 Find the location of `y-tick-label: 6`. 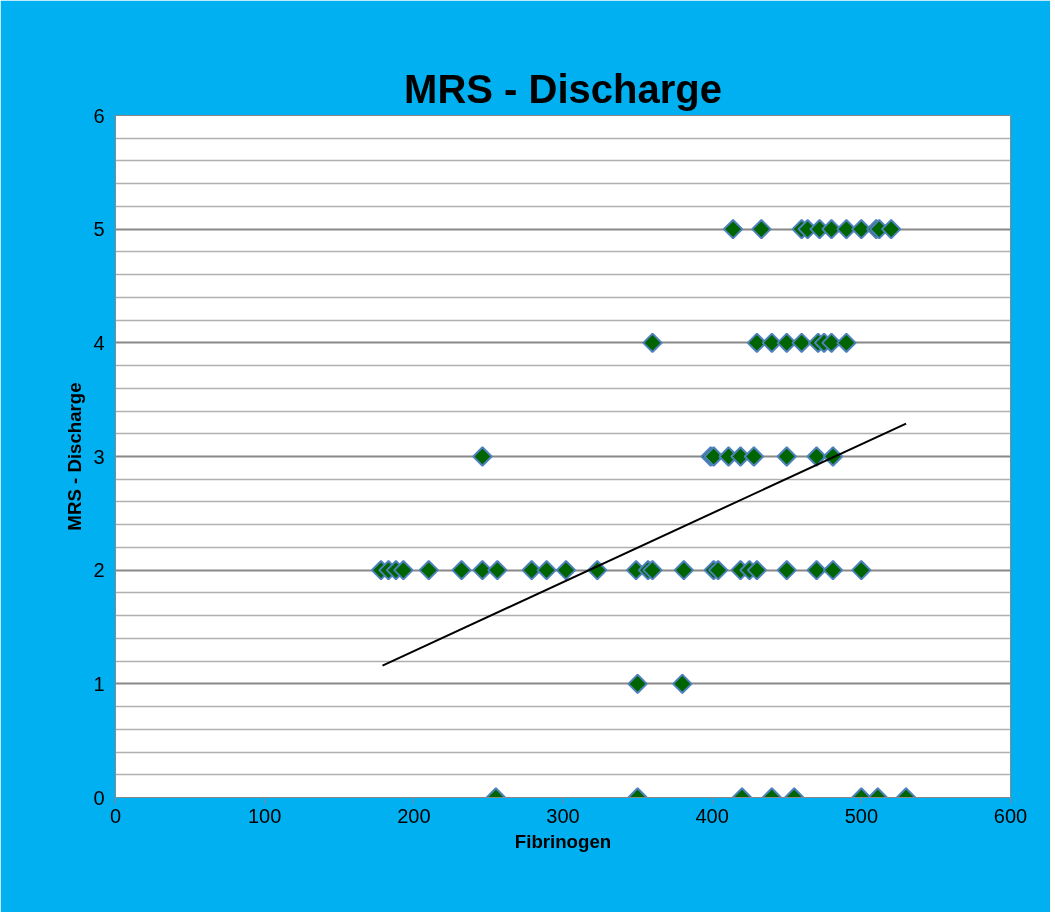

y-tick-label: 6 is located at coordinates (99, 115).